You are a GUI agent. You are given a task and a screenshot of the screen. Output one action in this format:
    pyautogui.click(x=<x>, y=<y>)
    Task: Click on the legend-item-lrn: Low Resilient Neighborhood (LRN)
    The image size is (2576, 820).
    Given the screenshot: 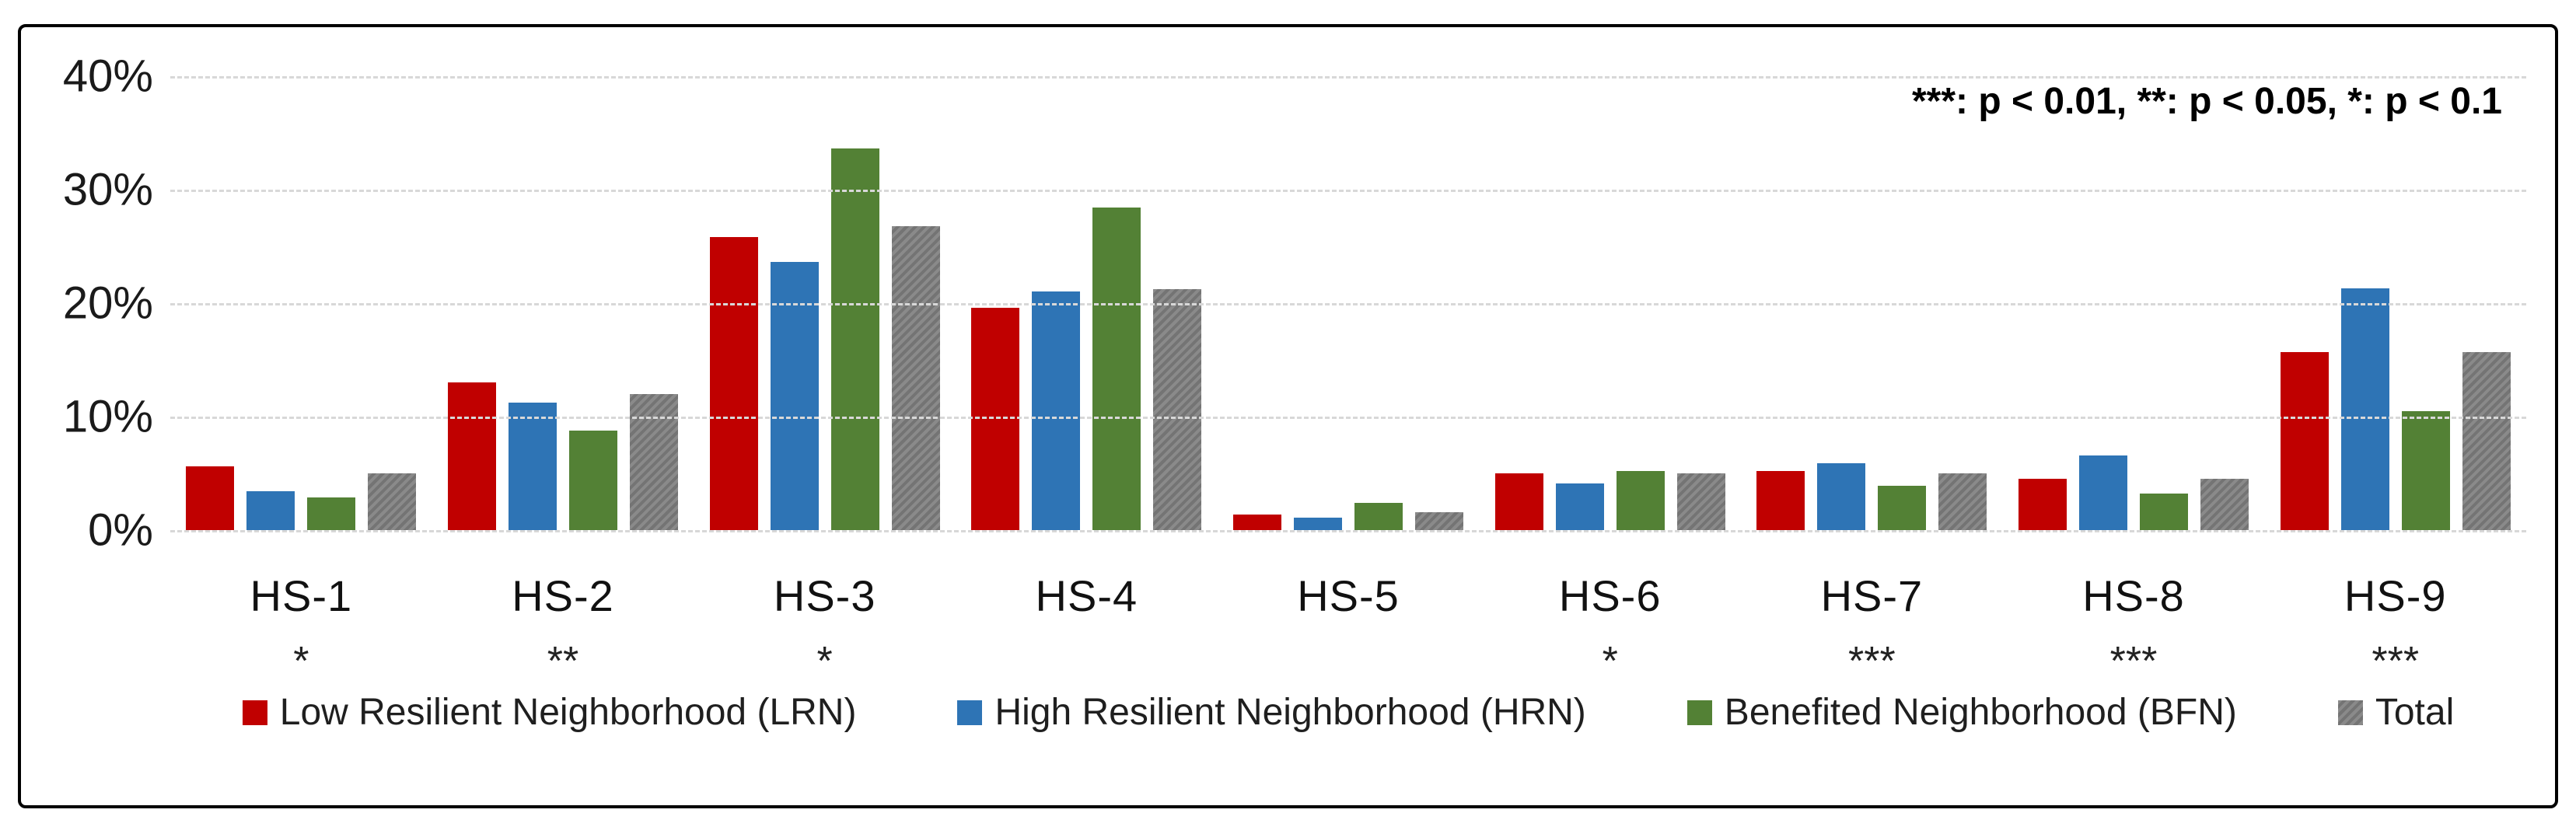 What is the action you would take?
    pyautogui.click(x=549, y=713)
    